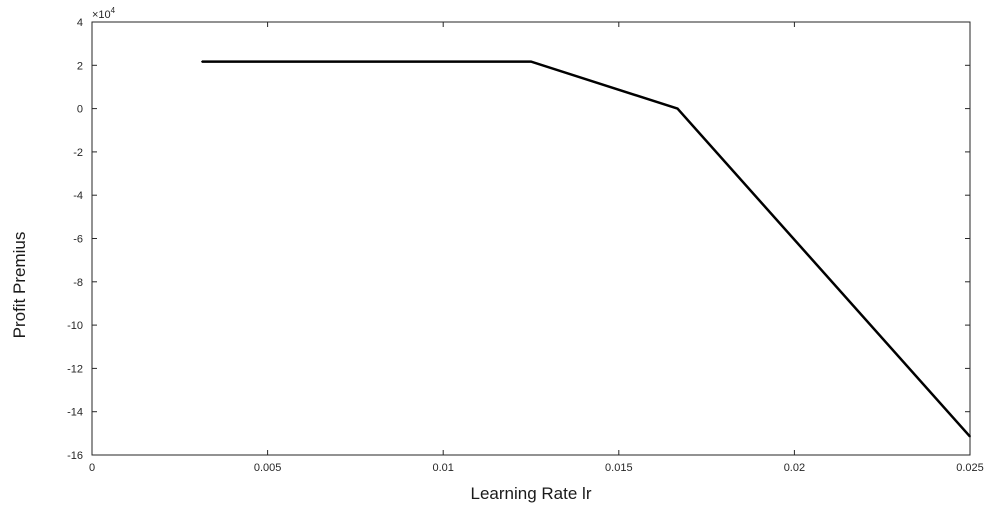  What do you see at coordinates (442, 468) in the screenshot?
I see `x-tick-label: 0.01` at bounding box center [442, 468].